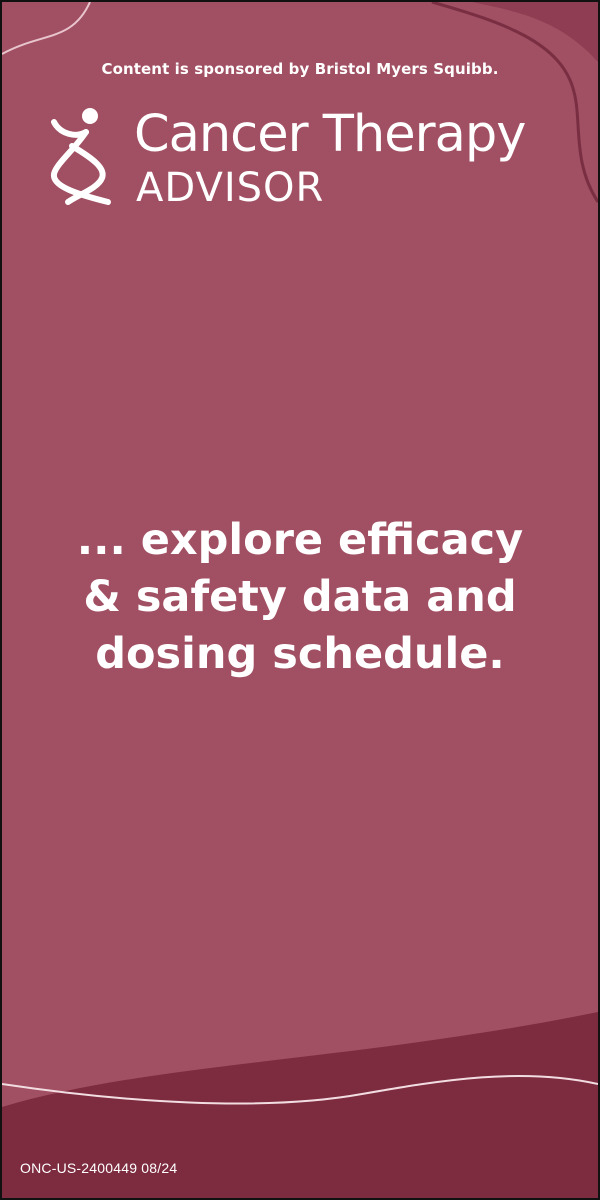  Describe the element at coordinates (300, 540) in the screenshot. I see `headline-line-1: ... explore efficacy` at that location.